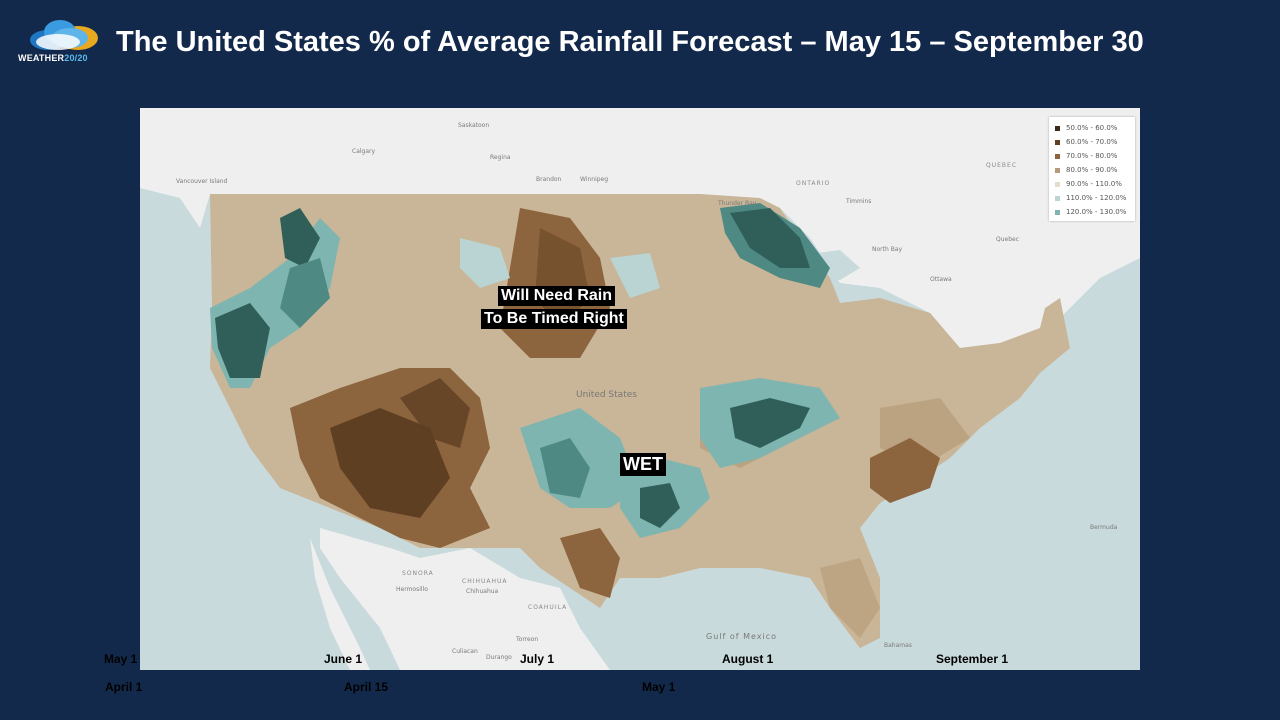 Image resolution: width=1280 pixels, height=720 pixels. I want to click on wet-label: WET, so click(643, 464).